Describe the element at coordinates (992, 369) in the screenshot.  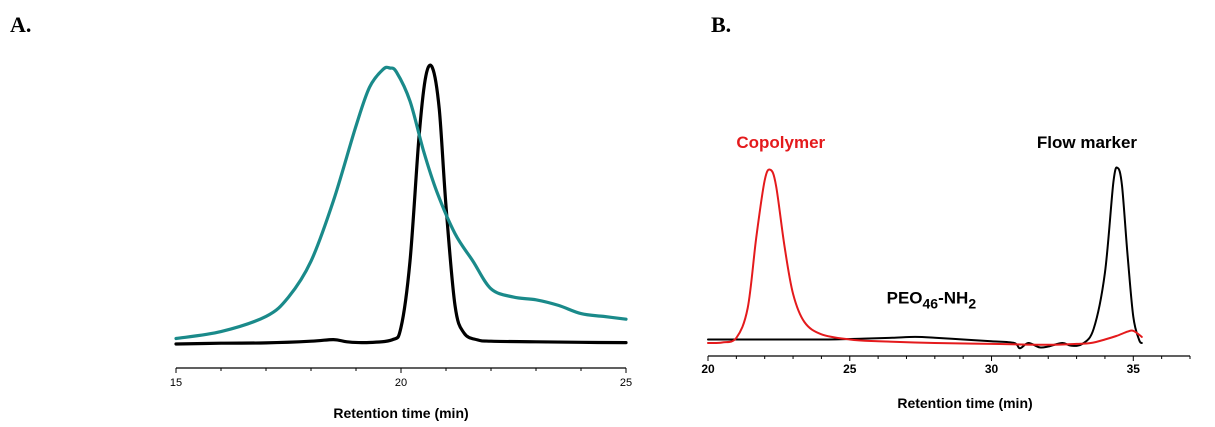
I see `x-tick-label: 30` at that location.